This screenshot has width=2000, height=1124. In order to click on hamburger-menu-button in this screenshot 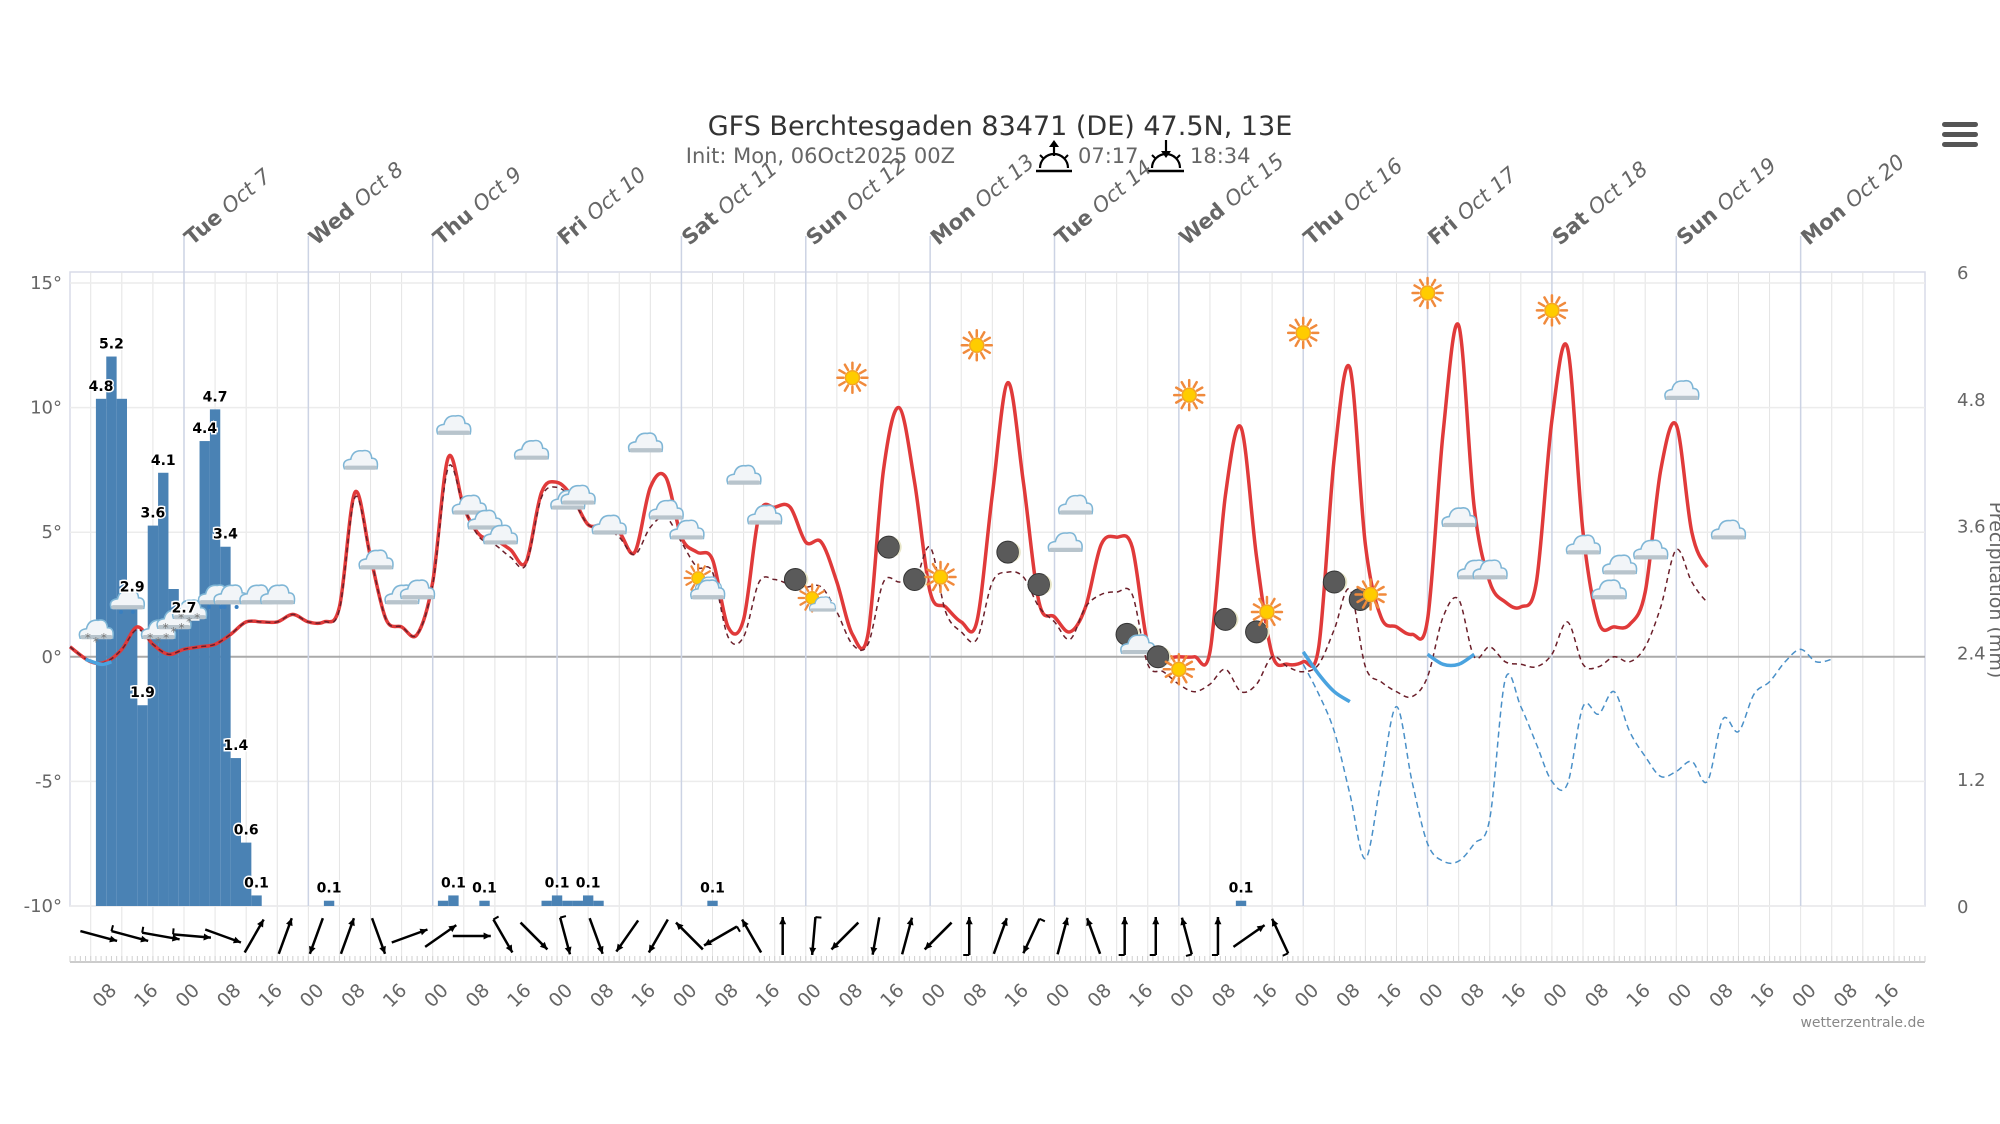, I will do `click(1960, 137)`.